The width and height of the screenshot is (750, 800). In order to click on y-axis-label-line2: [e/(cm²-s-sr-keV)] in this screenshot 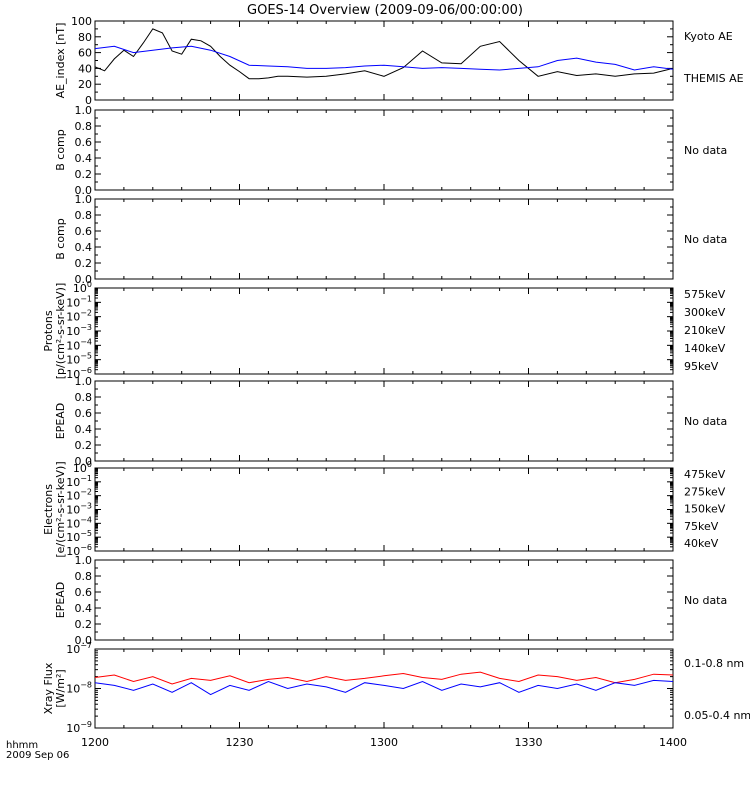, I will do `click(60, 509)`.